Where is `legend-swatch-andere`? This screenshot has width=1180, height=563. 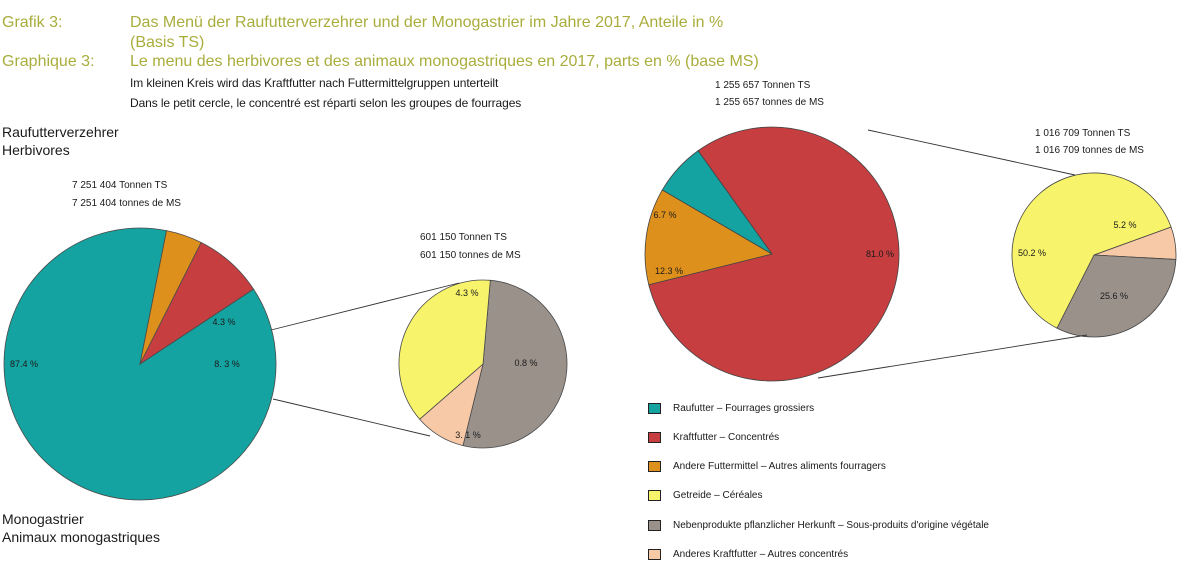 legend-swatch-andere is located at coordinates (654, 467).